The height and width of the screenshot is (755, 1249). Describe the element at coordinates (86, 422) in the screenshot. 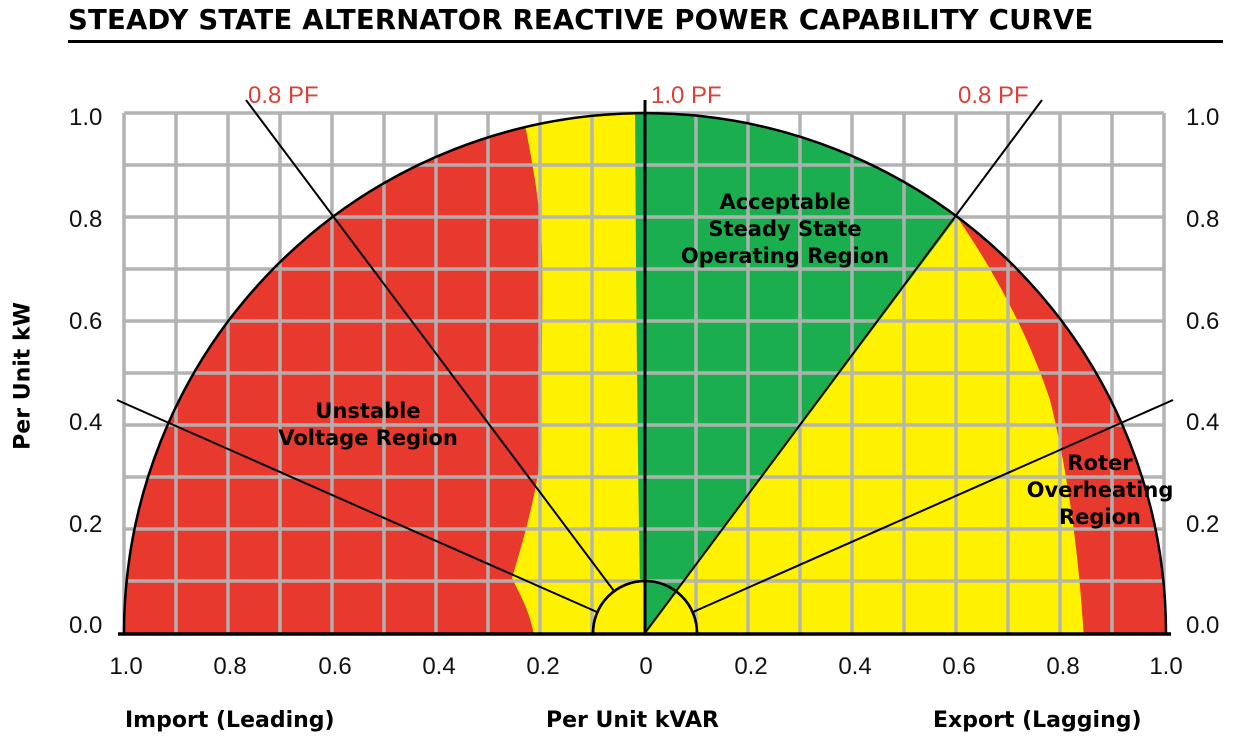

I see `y-tick-left: 0.4` at that location.